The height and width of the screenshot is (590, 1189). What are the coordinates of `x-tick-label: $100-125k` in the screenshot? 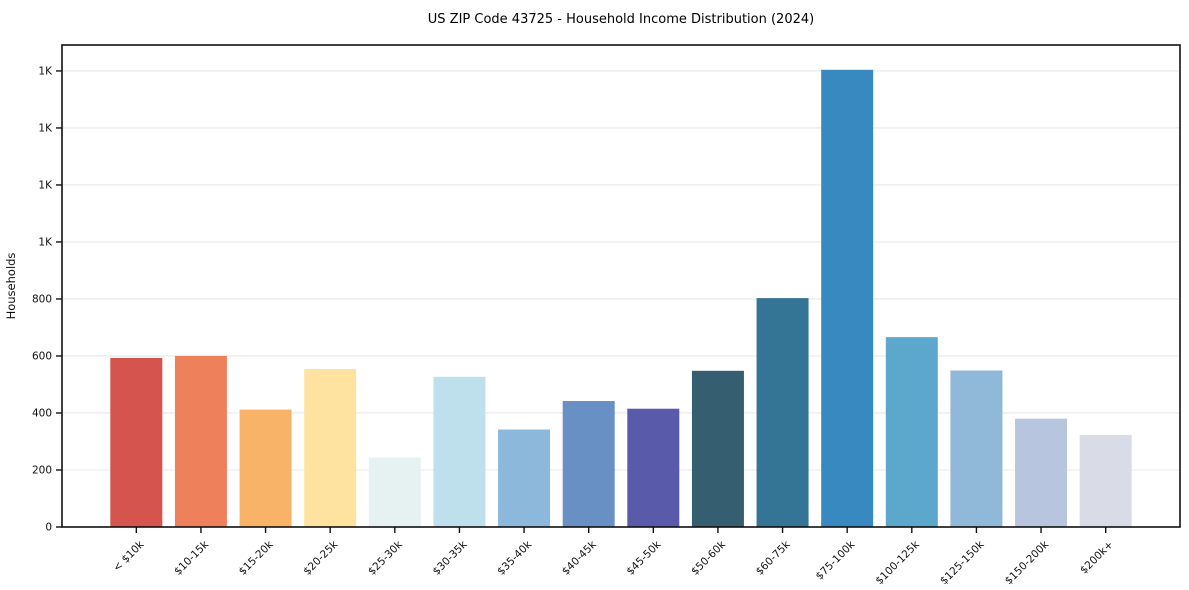 It's located at (897, 562).